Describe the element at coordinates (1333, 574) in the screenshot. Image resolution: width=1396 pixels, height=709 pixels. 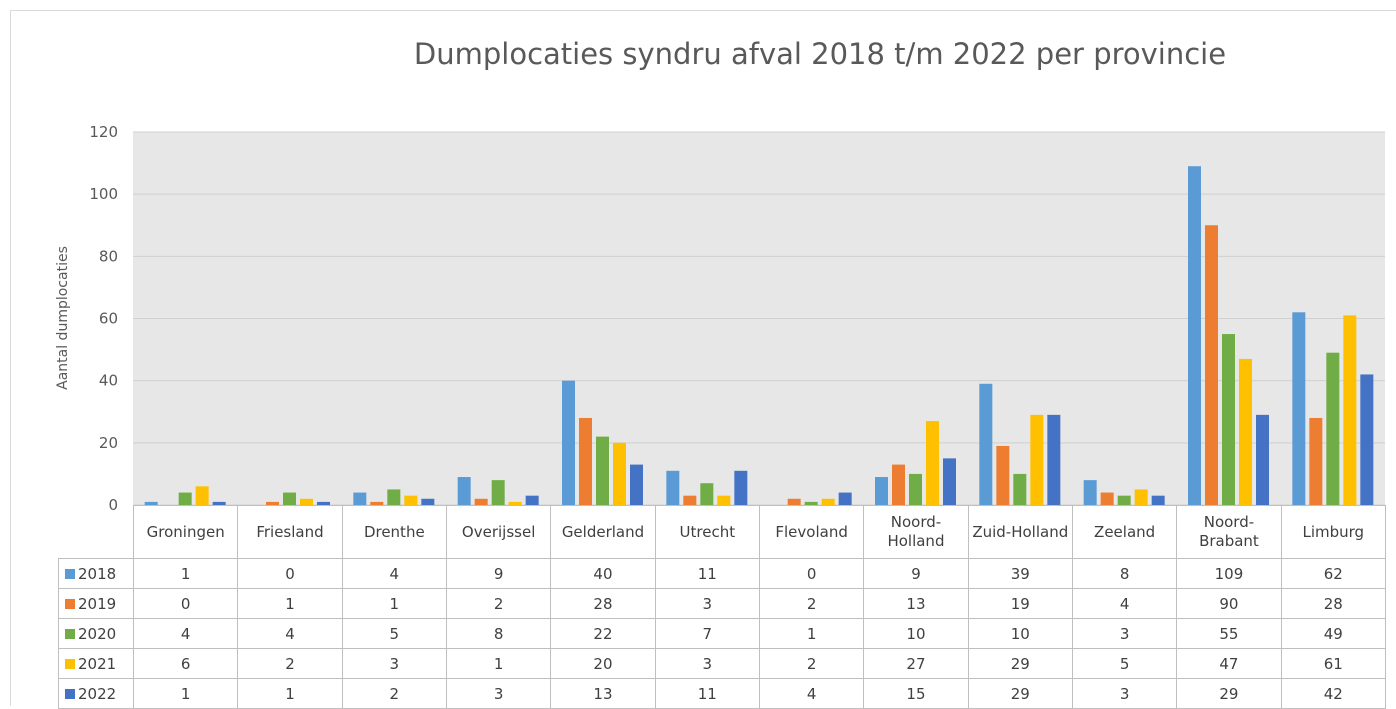
I see `table-cell: 62` at that location.